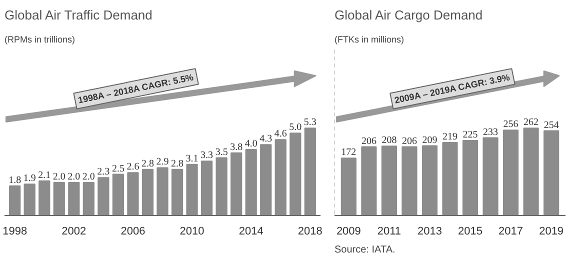 The width and height of the screenshot is (577, 262). Describe the element at coordinates (470, 232) in the screenshot. I see `x-tick-label: 2015` at that location.